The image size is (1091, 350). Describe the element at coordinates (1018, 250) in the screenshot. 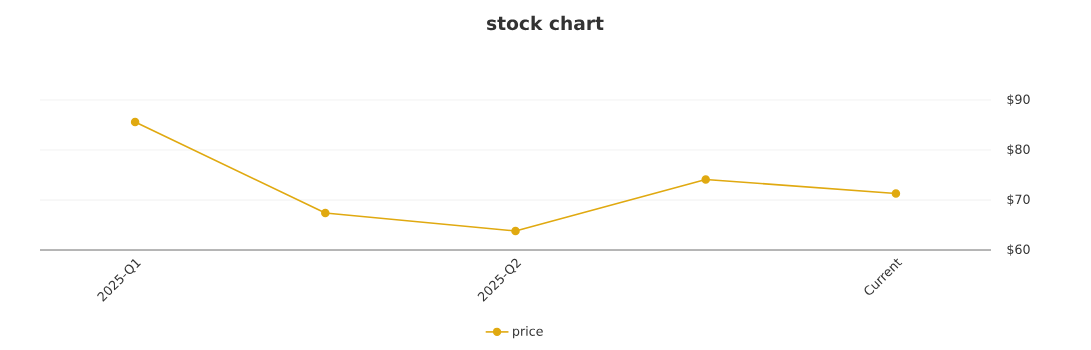

I see `y-tick-label: $60` at that location.